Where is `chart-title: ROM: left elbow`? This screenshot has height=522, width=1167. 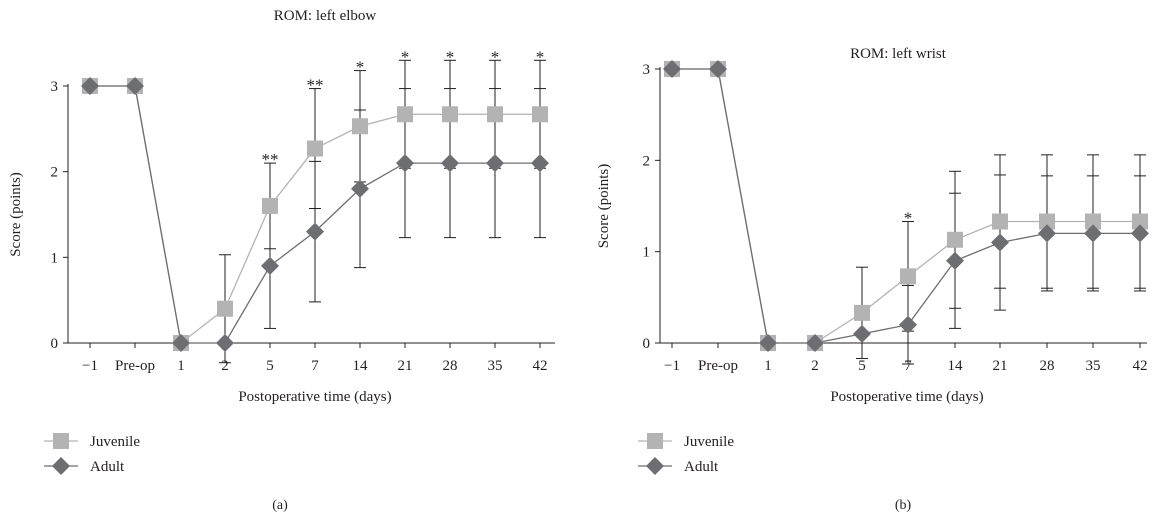 chart-title: ROM: left elbow is located at coordinates (325, 16).